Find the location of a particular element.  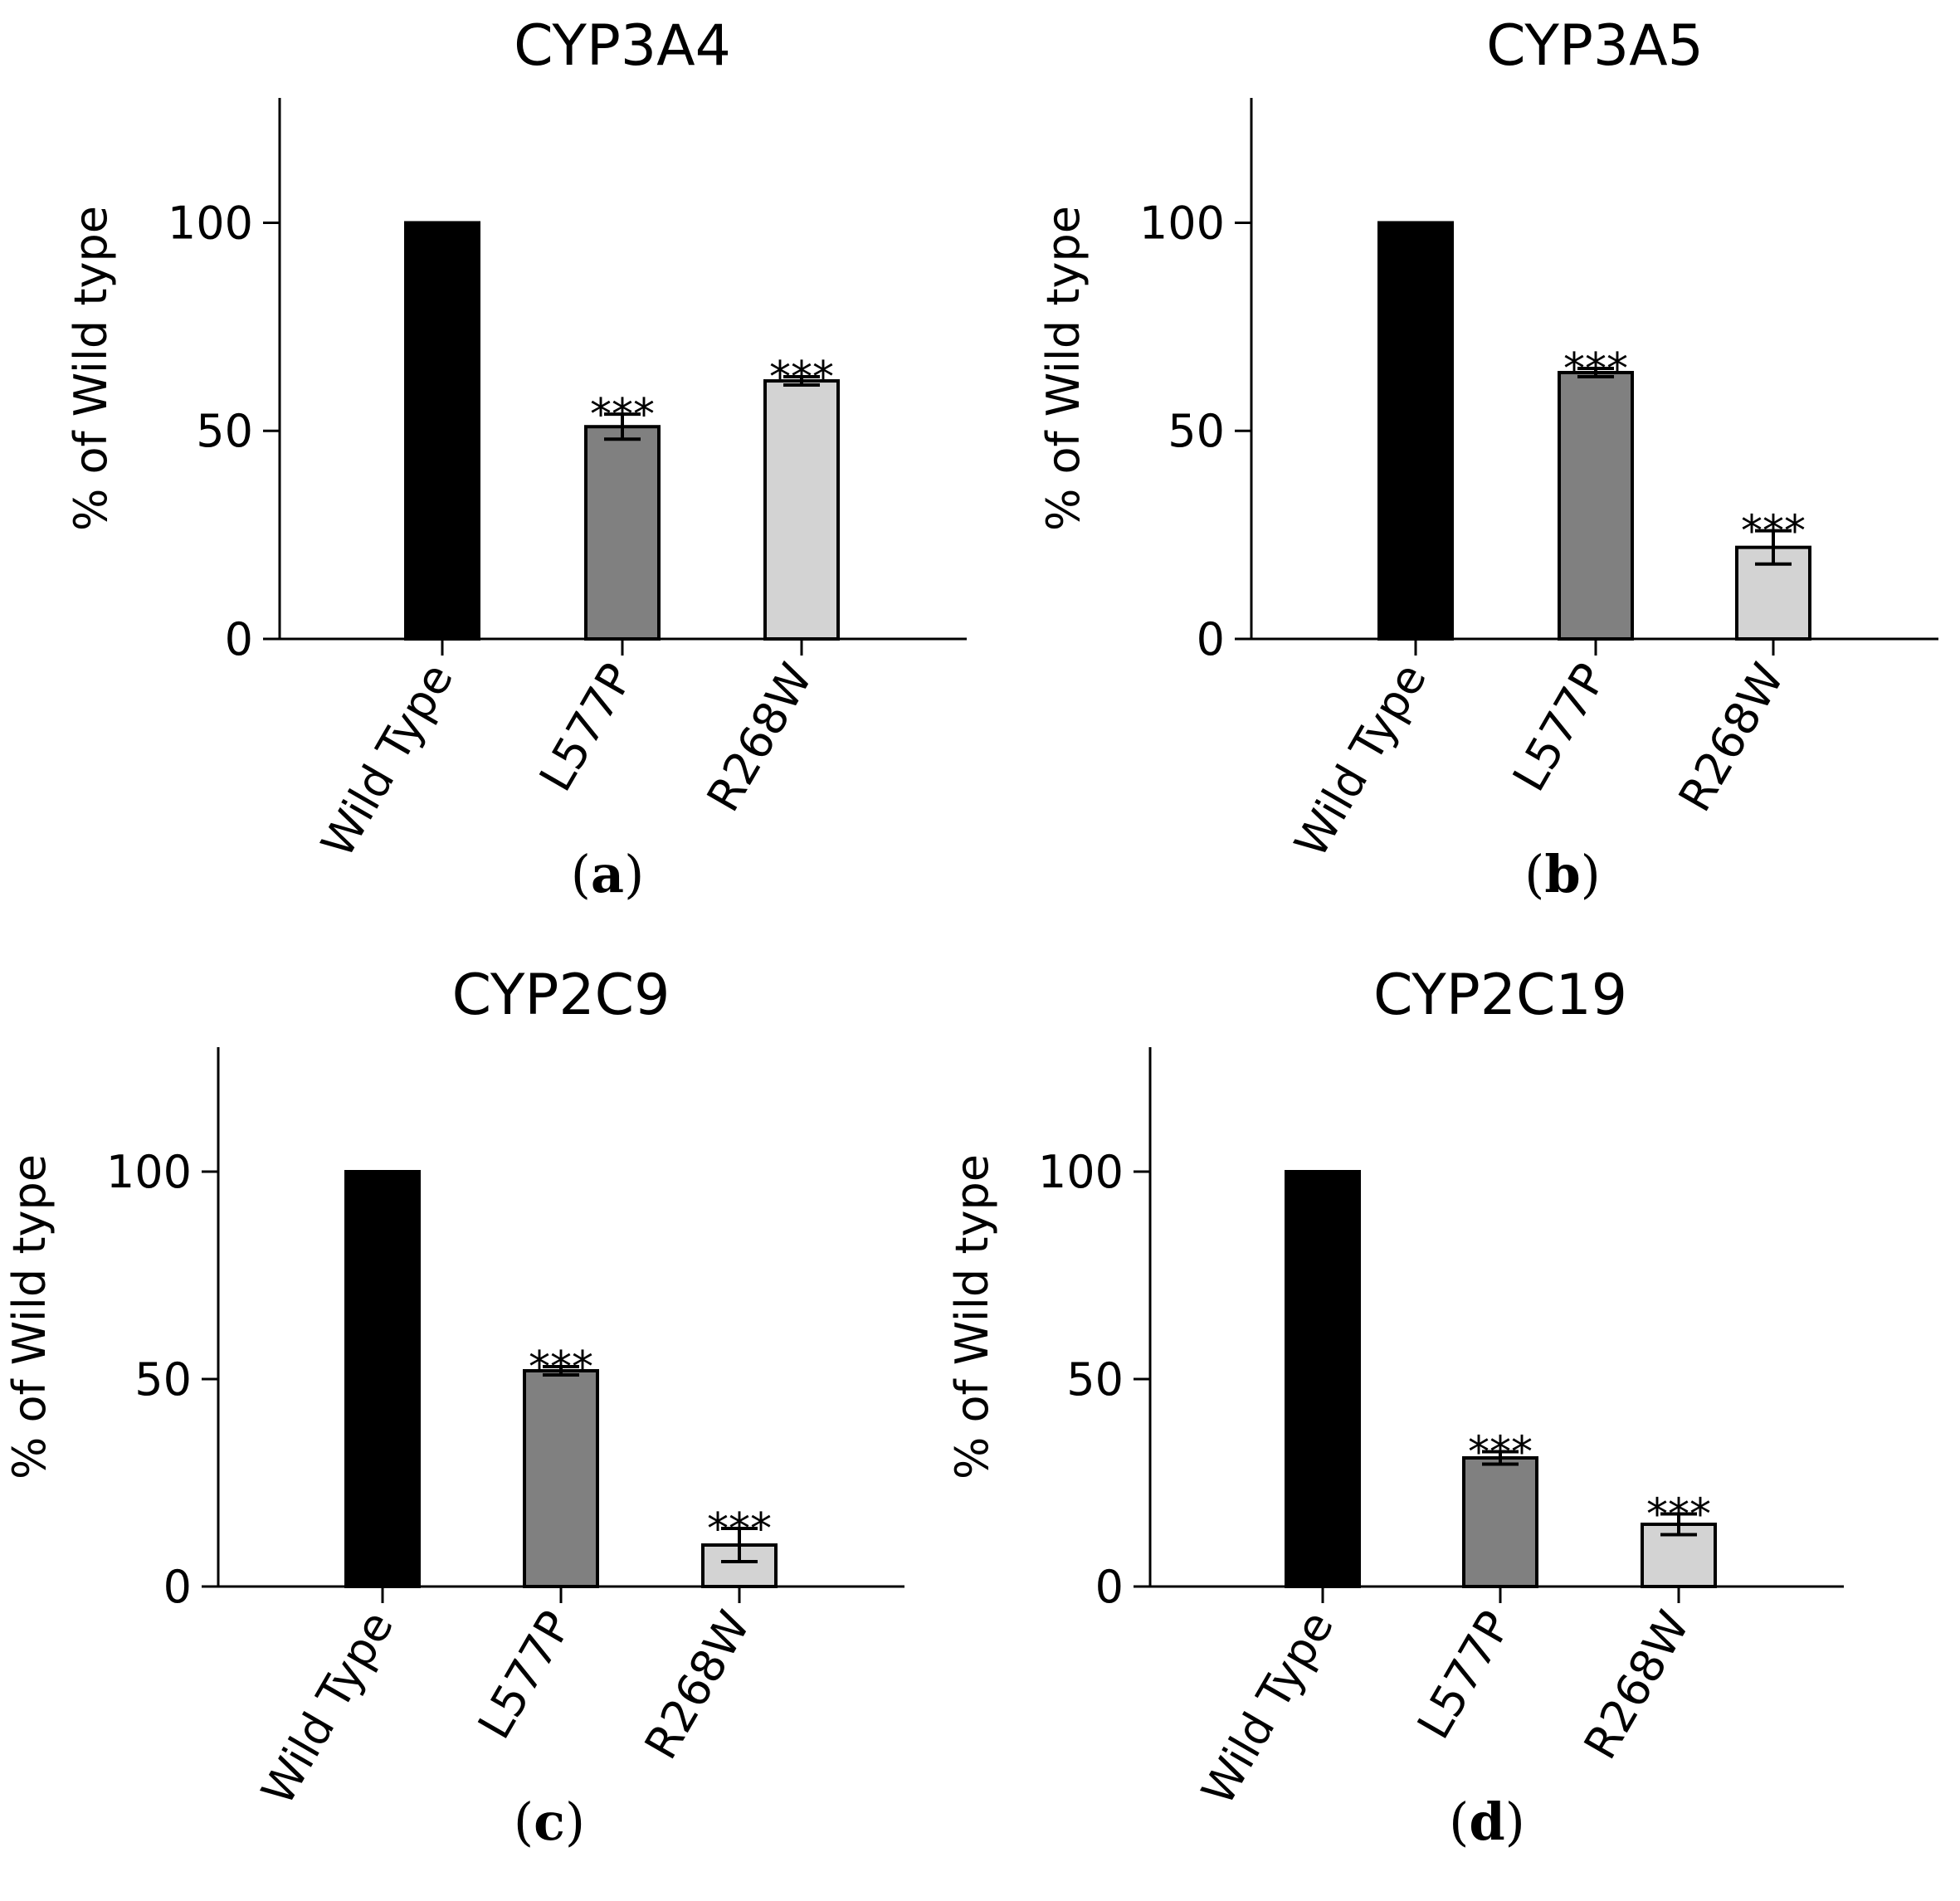

panel-label: (c) is located at coordinates (549, 1821).